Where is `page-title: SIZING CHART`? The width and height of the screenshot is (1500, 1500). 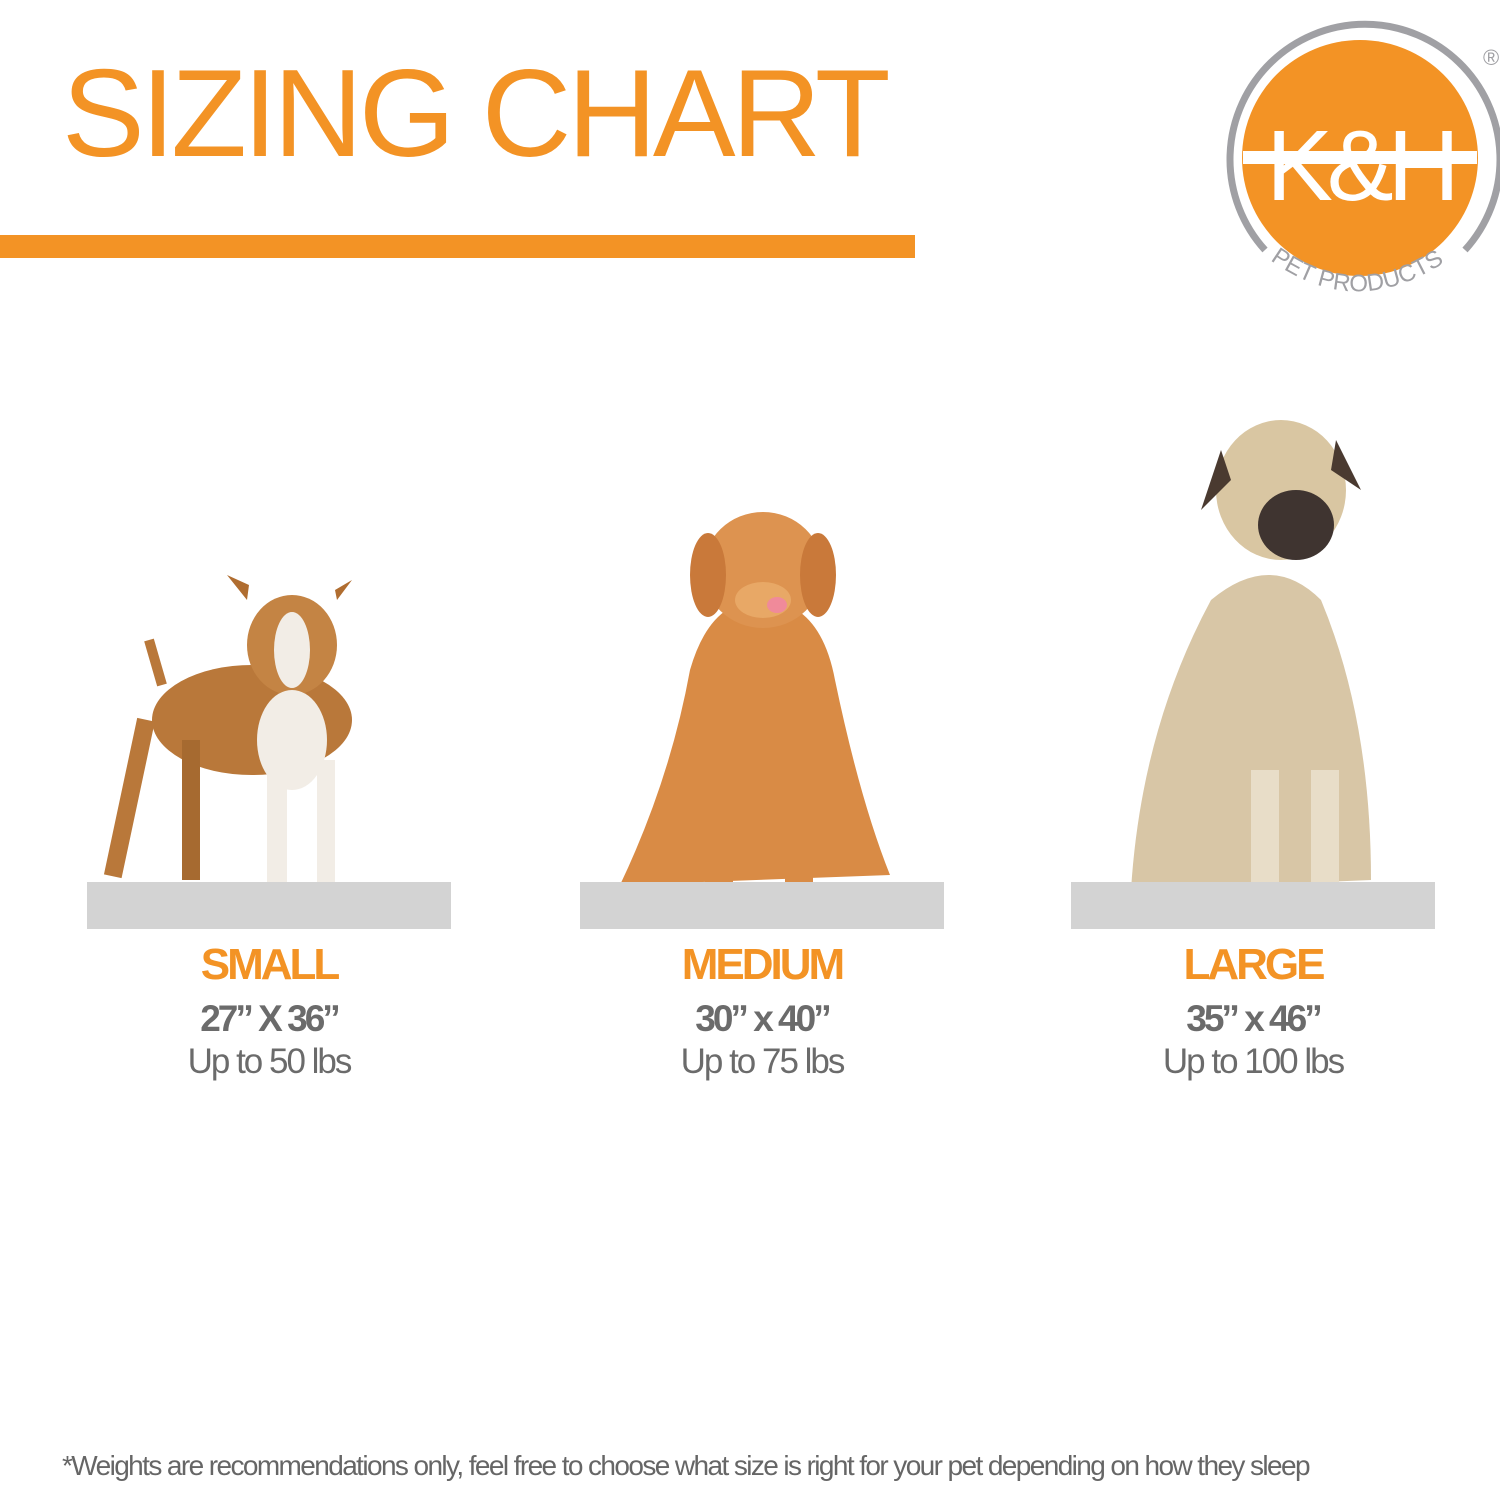 page-title: SIZING CHART is located at coordinates (476, 114).